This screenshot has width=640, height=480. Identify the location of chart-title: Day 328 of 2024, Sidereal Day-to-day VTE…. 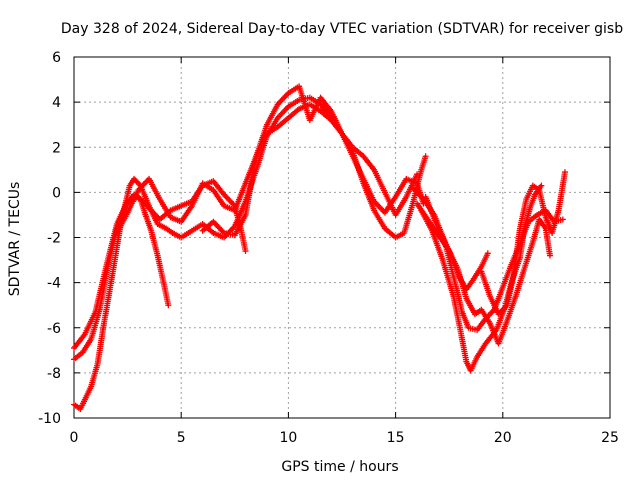
(342, 29).